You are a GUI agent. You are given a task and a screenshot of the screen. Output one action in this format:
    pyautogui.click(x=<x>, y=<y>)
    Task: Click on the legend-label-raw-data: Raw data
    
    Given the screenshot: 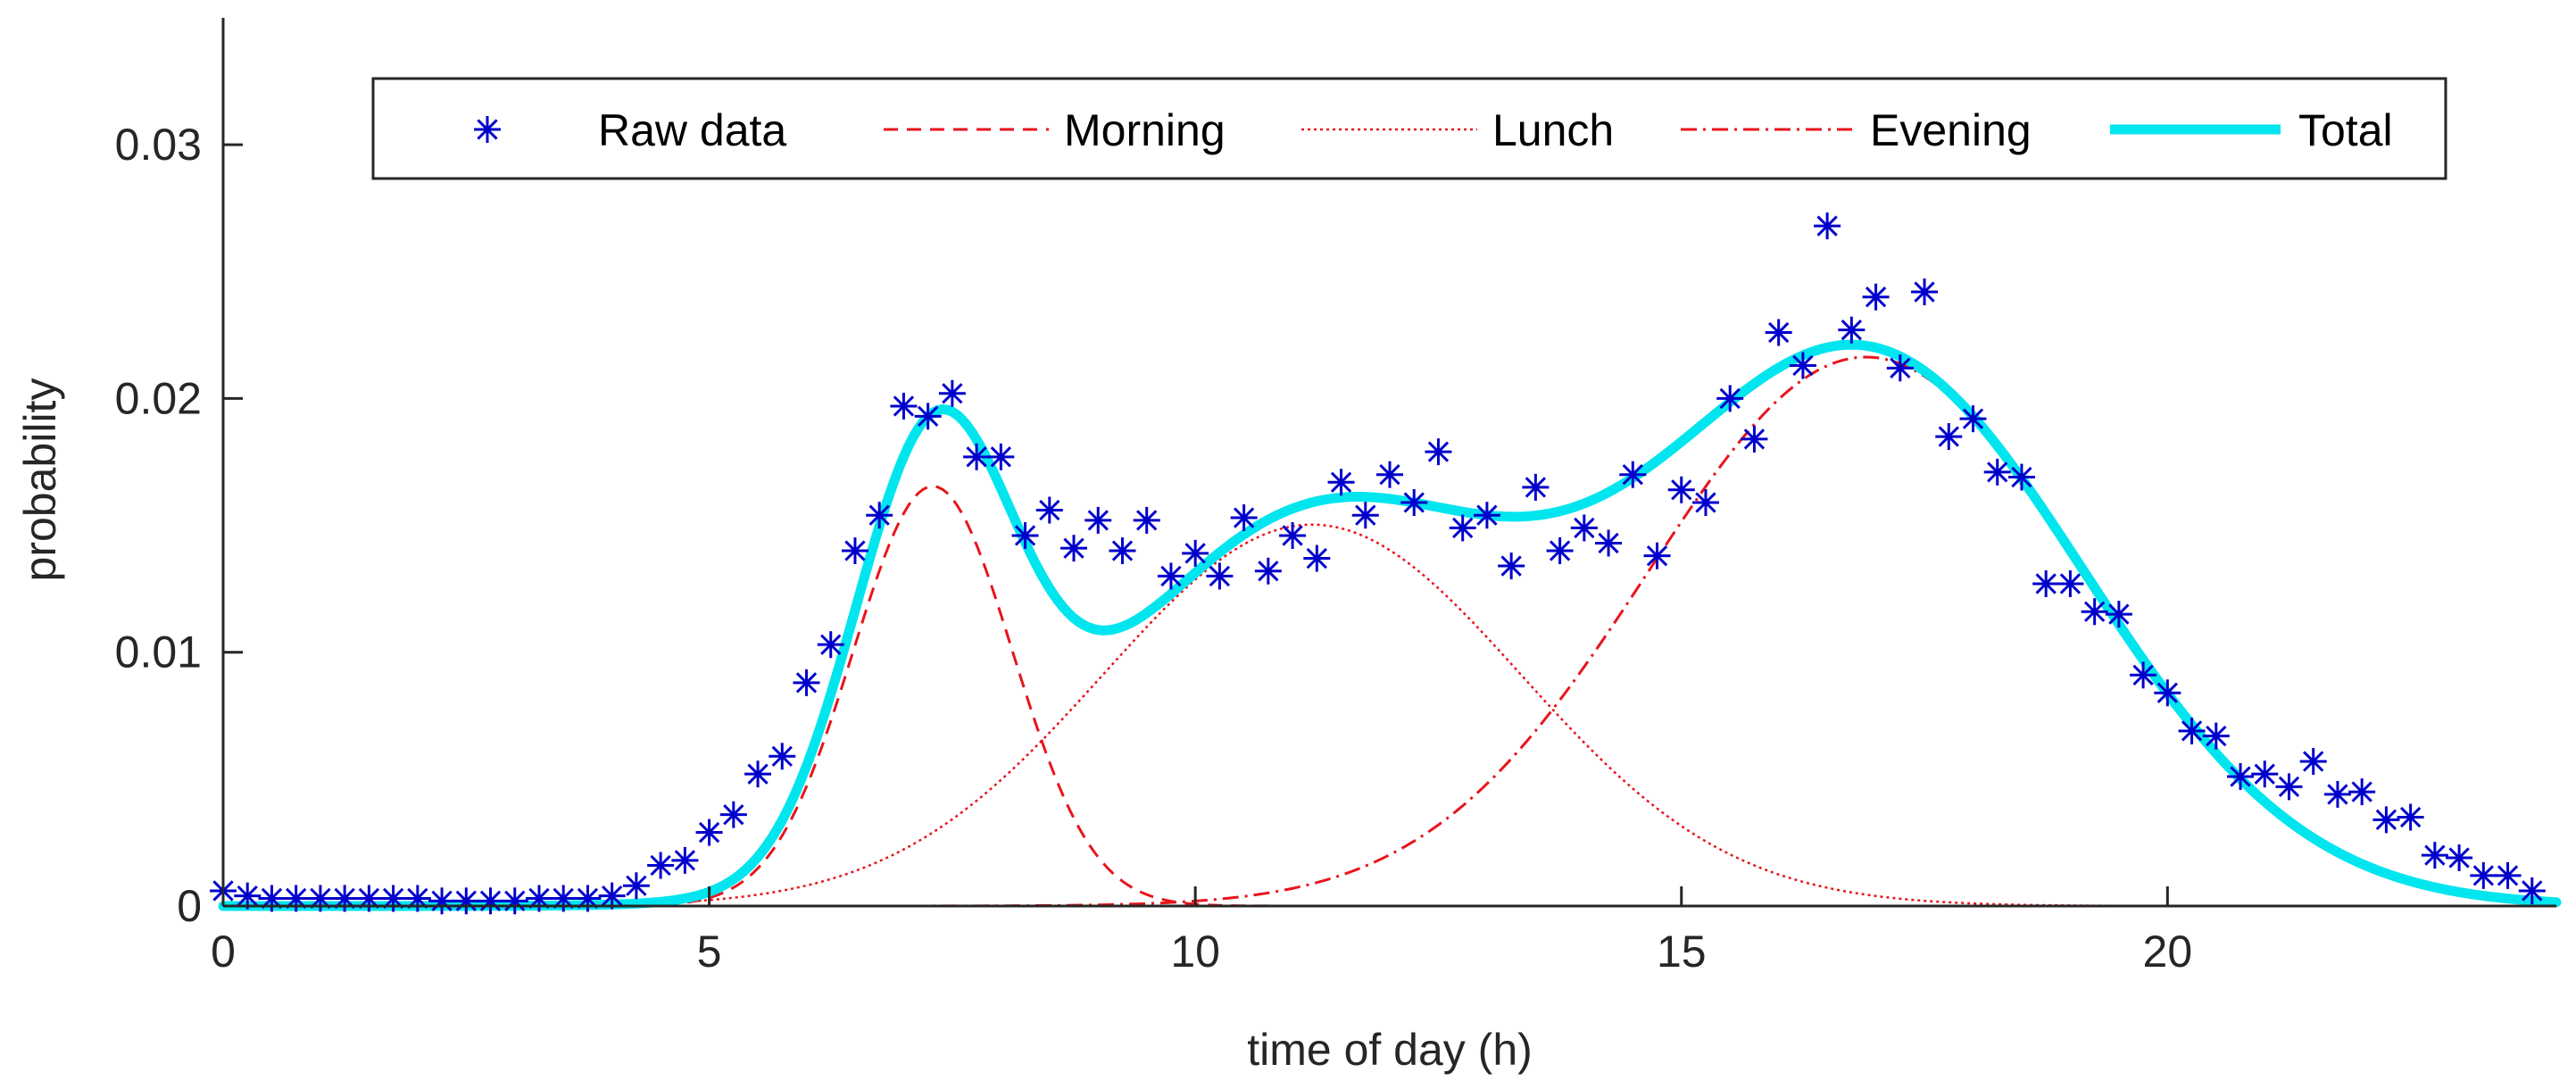 What is the action you would take?
    pyautogui.click(x=692, y=130)
    